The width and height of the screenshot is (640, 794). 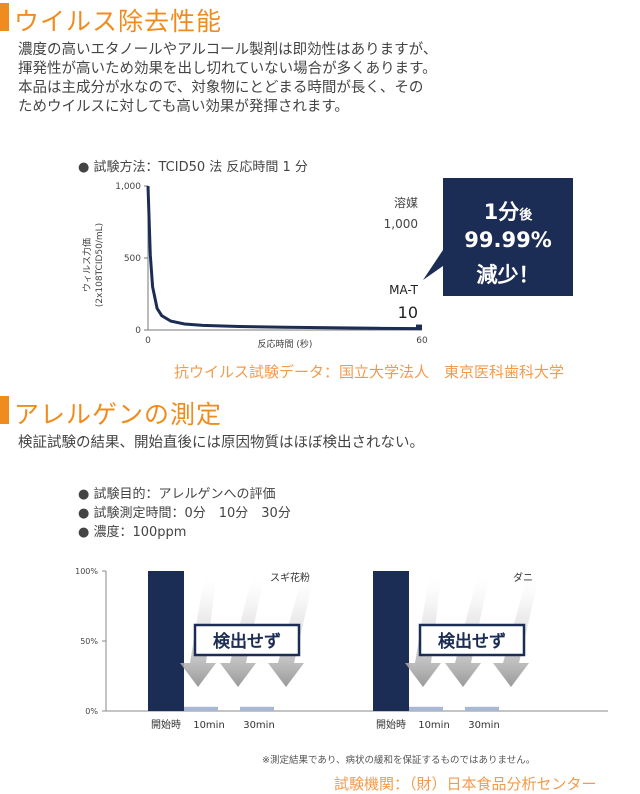 What do you see at coordinates (419, 327) in the screenshot?
I see `end-value-bar` at bounding box center [419, 327].